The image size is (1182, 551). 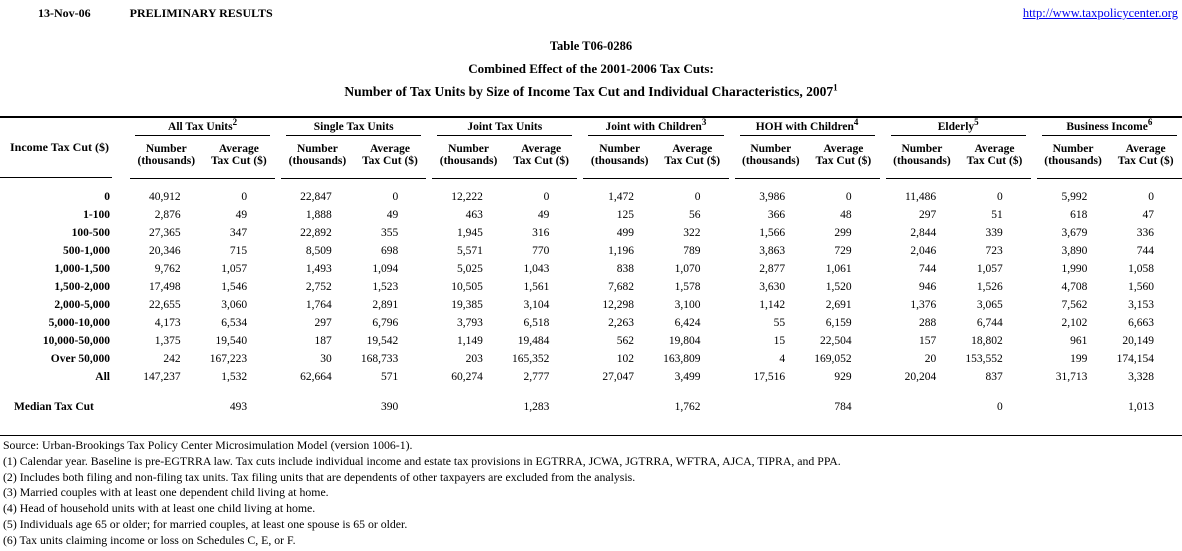 I want to click on average-cell: 22,504, so click(x=836, y=341).